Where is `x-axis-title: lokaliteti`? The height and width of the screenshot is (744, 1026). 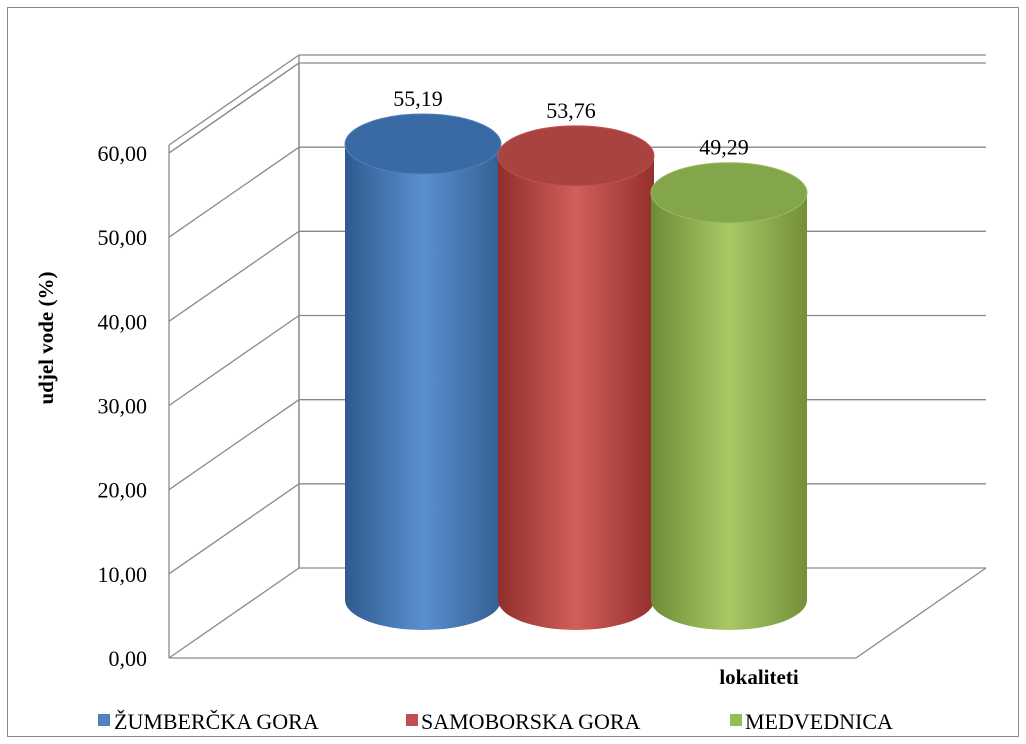 x-axis-title: lokaliteti is located at coordinates (758, 677).